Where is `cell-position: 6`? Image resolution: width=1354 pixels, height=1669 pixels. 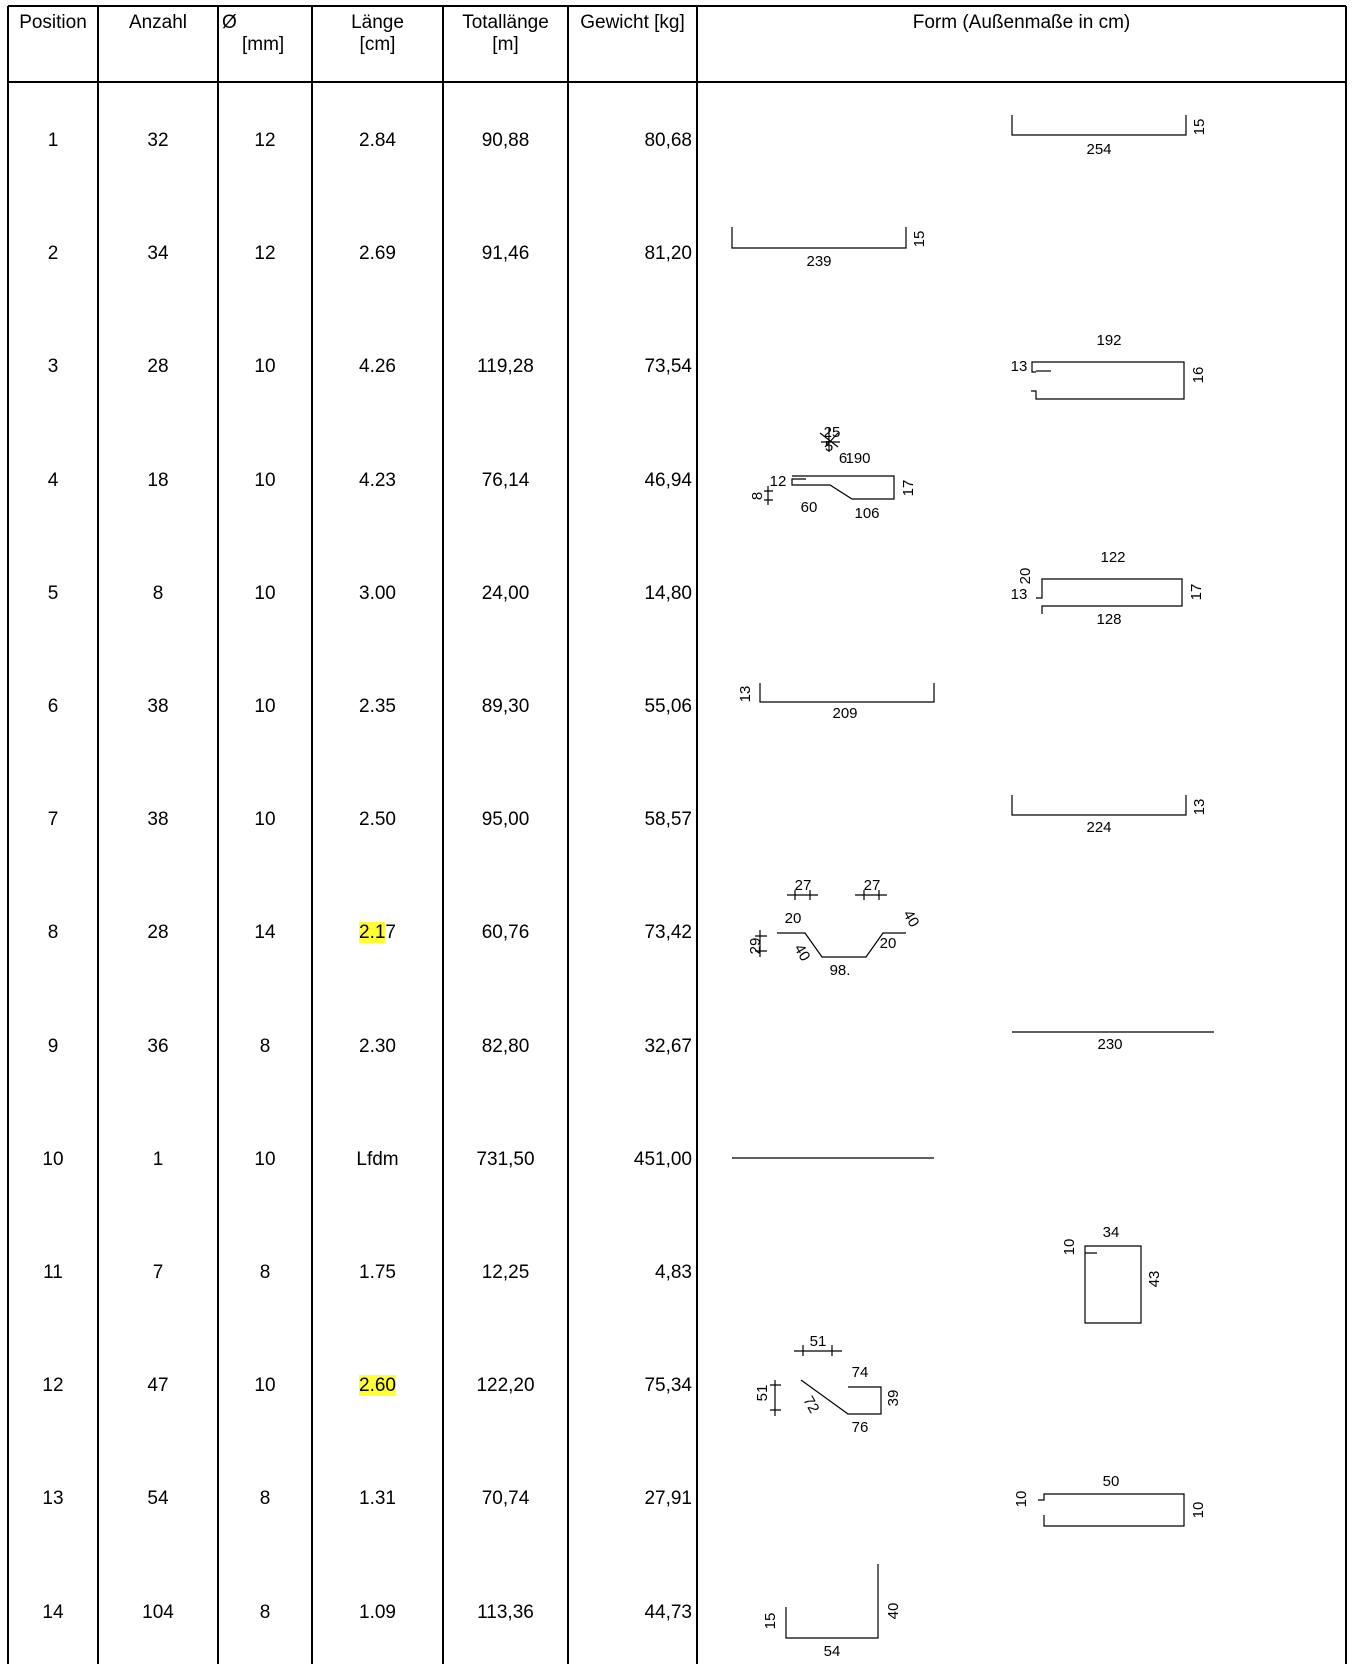 cell-position: 6 is located at coordinates (53, 706).